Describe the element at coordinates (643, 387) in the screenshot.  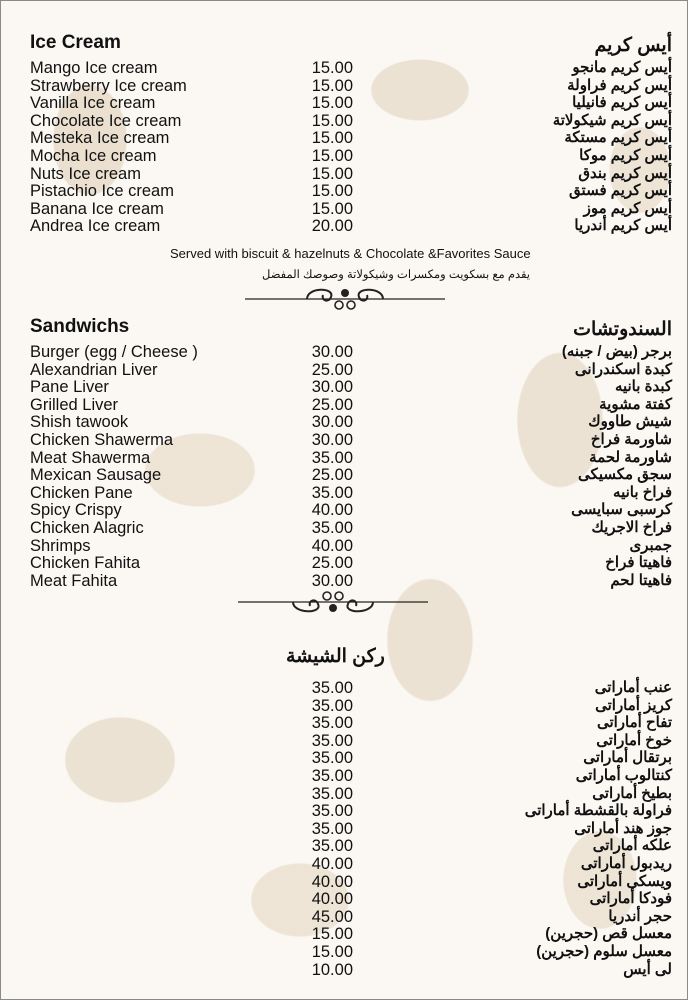
I see `item-name-ar: كبدة بانيه` at that location.